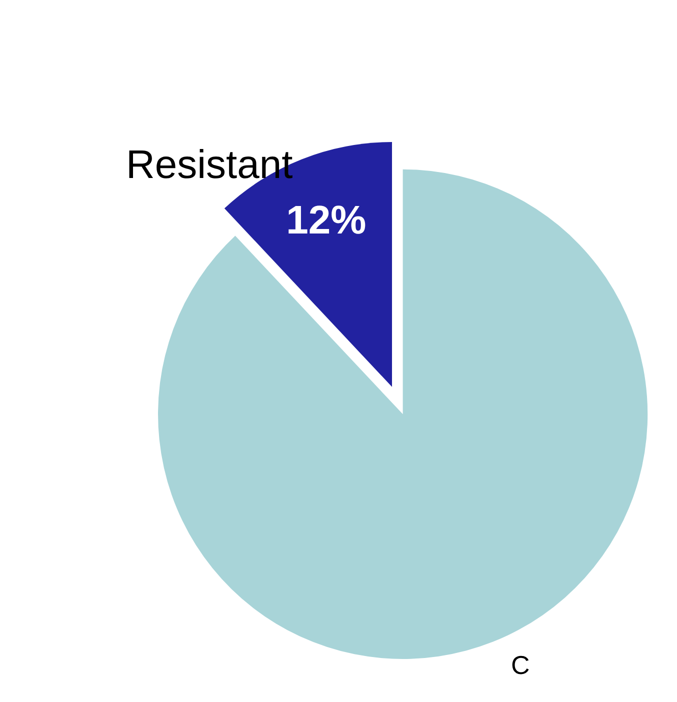 This screenshot has height=702, width=677. Describe the element at coordinates (209, 165) in the screenshot. I see `slice-label: Resistant` at that location.